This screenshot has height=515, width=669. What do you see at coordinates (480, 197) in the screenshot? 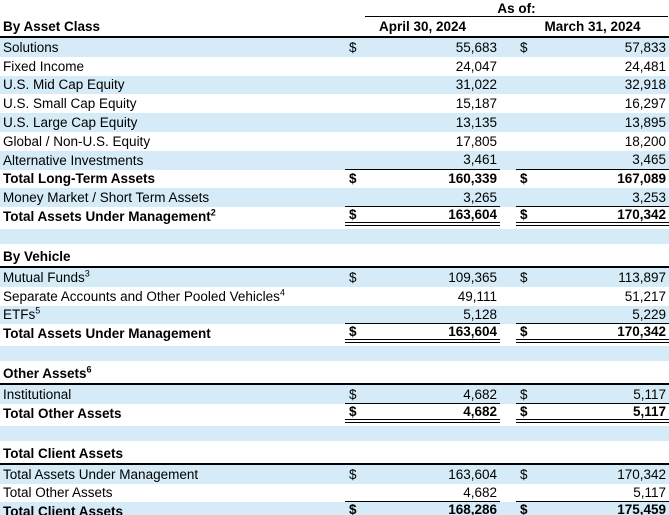
I see `value-amount: 3,265` at bounding box center [480, 197].